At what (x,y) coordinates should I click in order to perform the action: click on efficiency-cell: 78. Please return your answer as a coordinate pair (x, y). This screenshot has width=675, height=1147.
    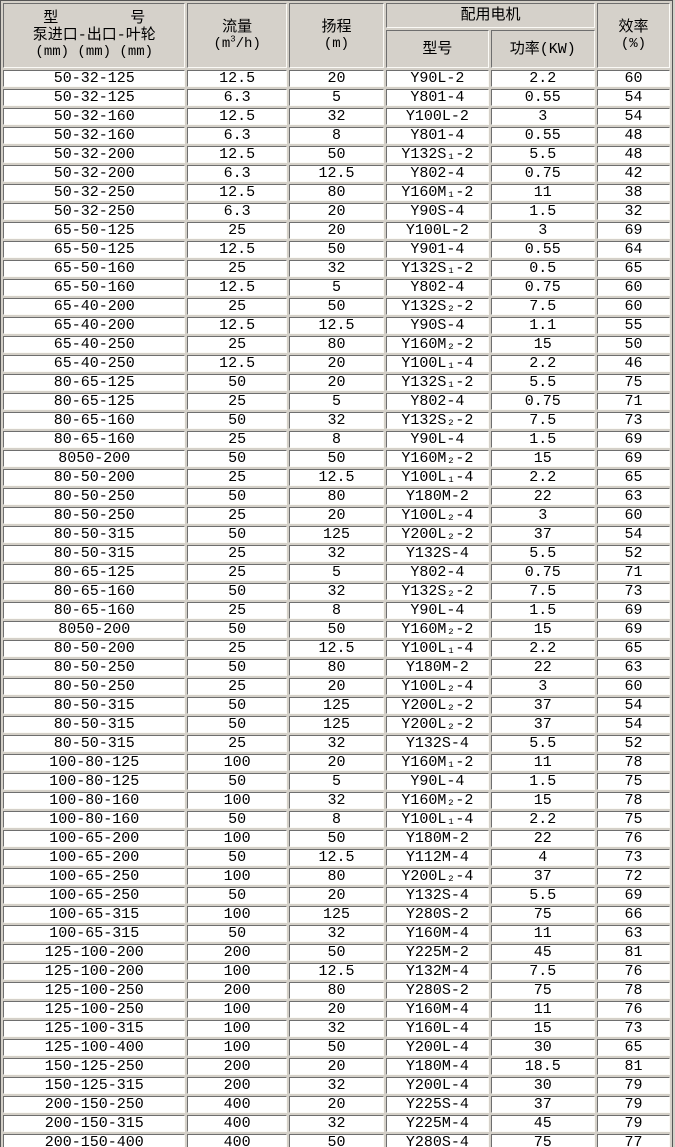
    Looking at the image, I should click on (633, 800).